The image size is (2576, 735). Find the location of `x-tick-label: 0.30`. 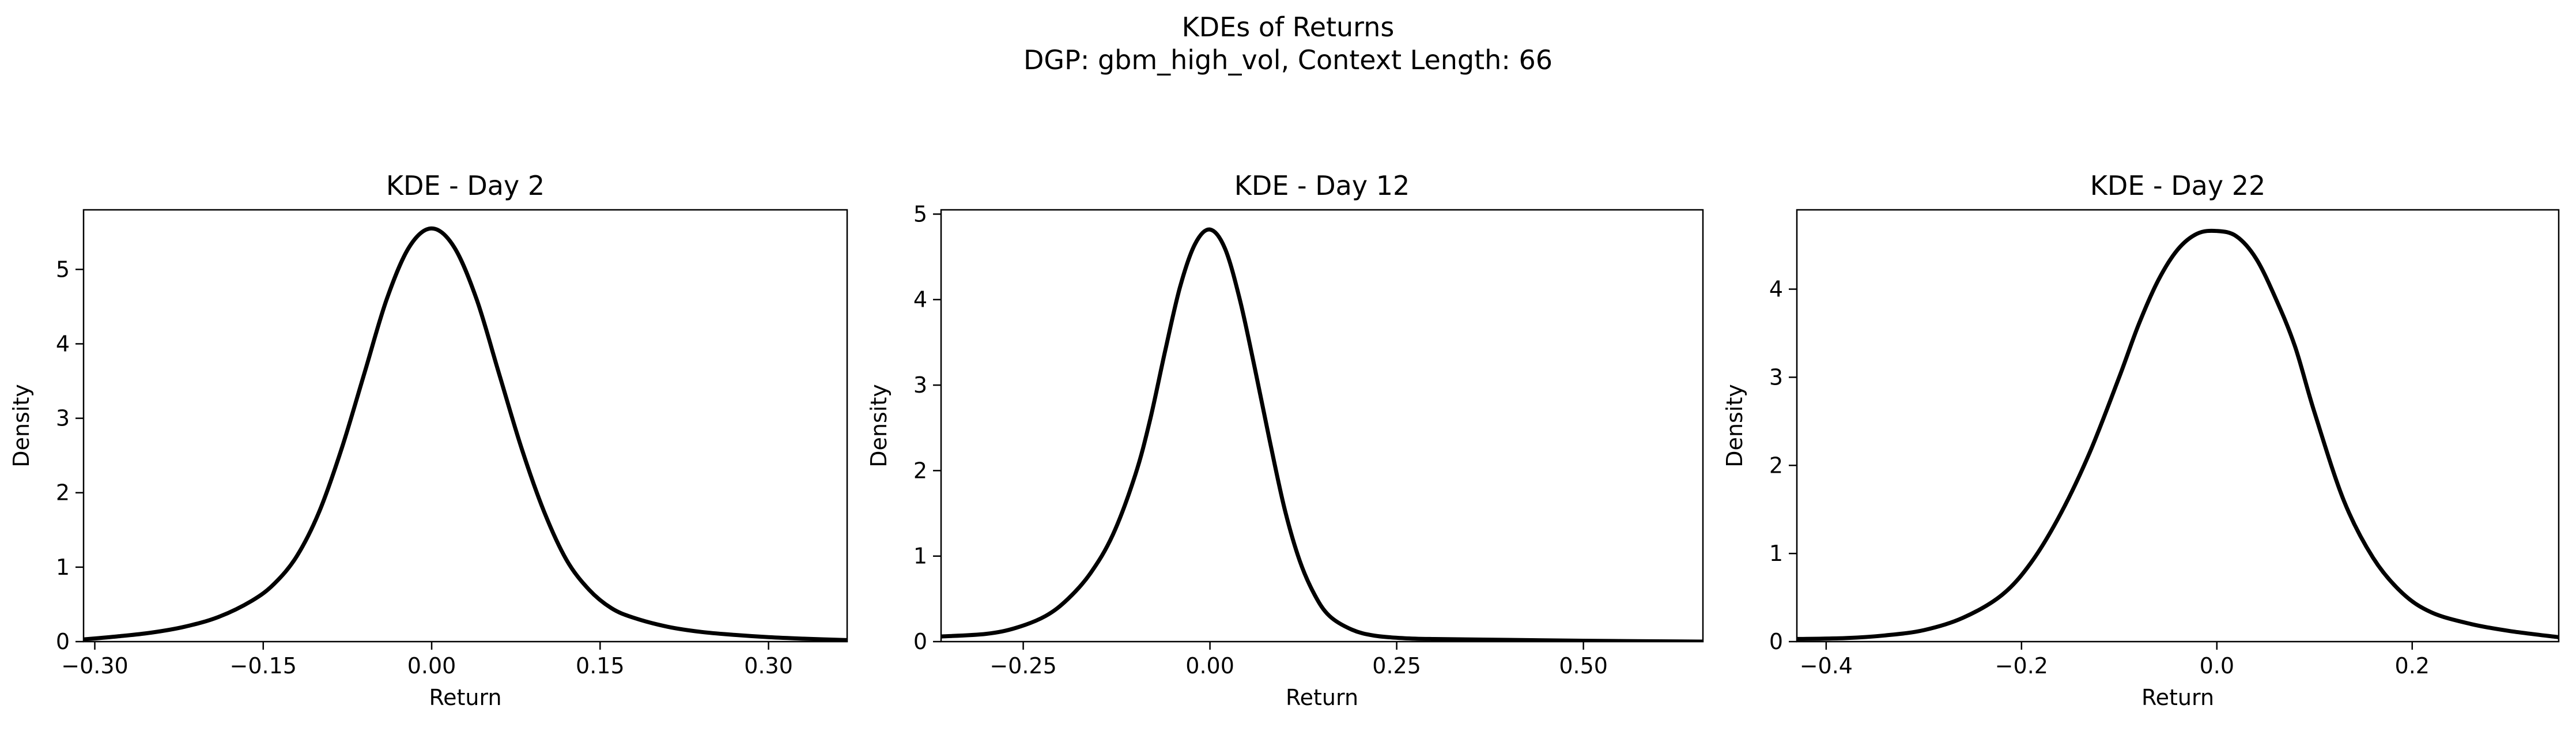

x-tick-label: 0.30 is located at coordinates (768, 666).